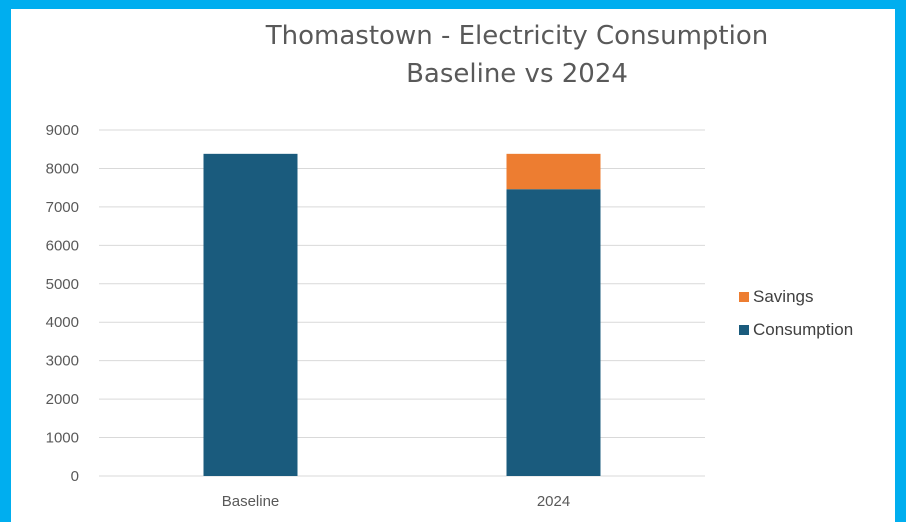 This screenshot has width=906, height=522. Describe the element at coordinates (62, 245) in the screenshot. I see `y-tick-label: 6000` at that location.